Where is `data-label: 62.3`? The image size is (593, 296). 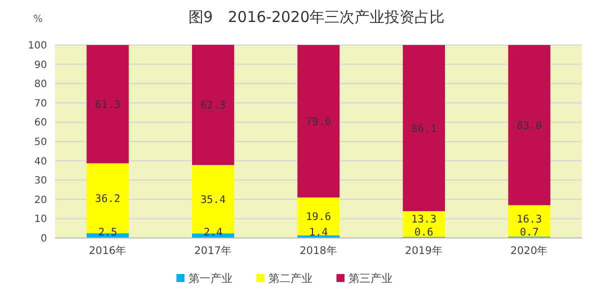 data-label: 62.3 is located at coordinates (213, 106).